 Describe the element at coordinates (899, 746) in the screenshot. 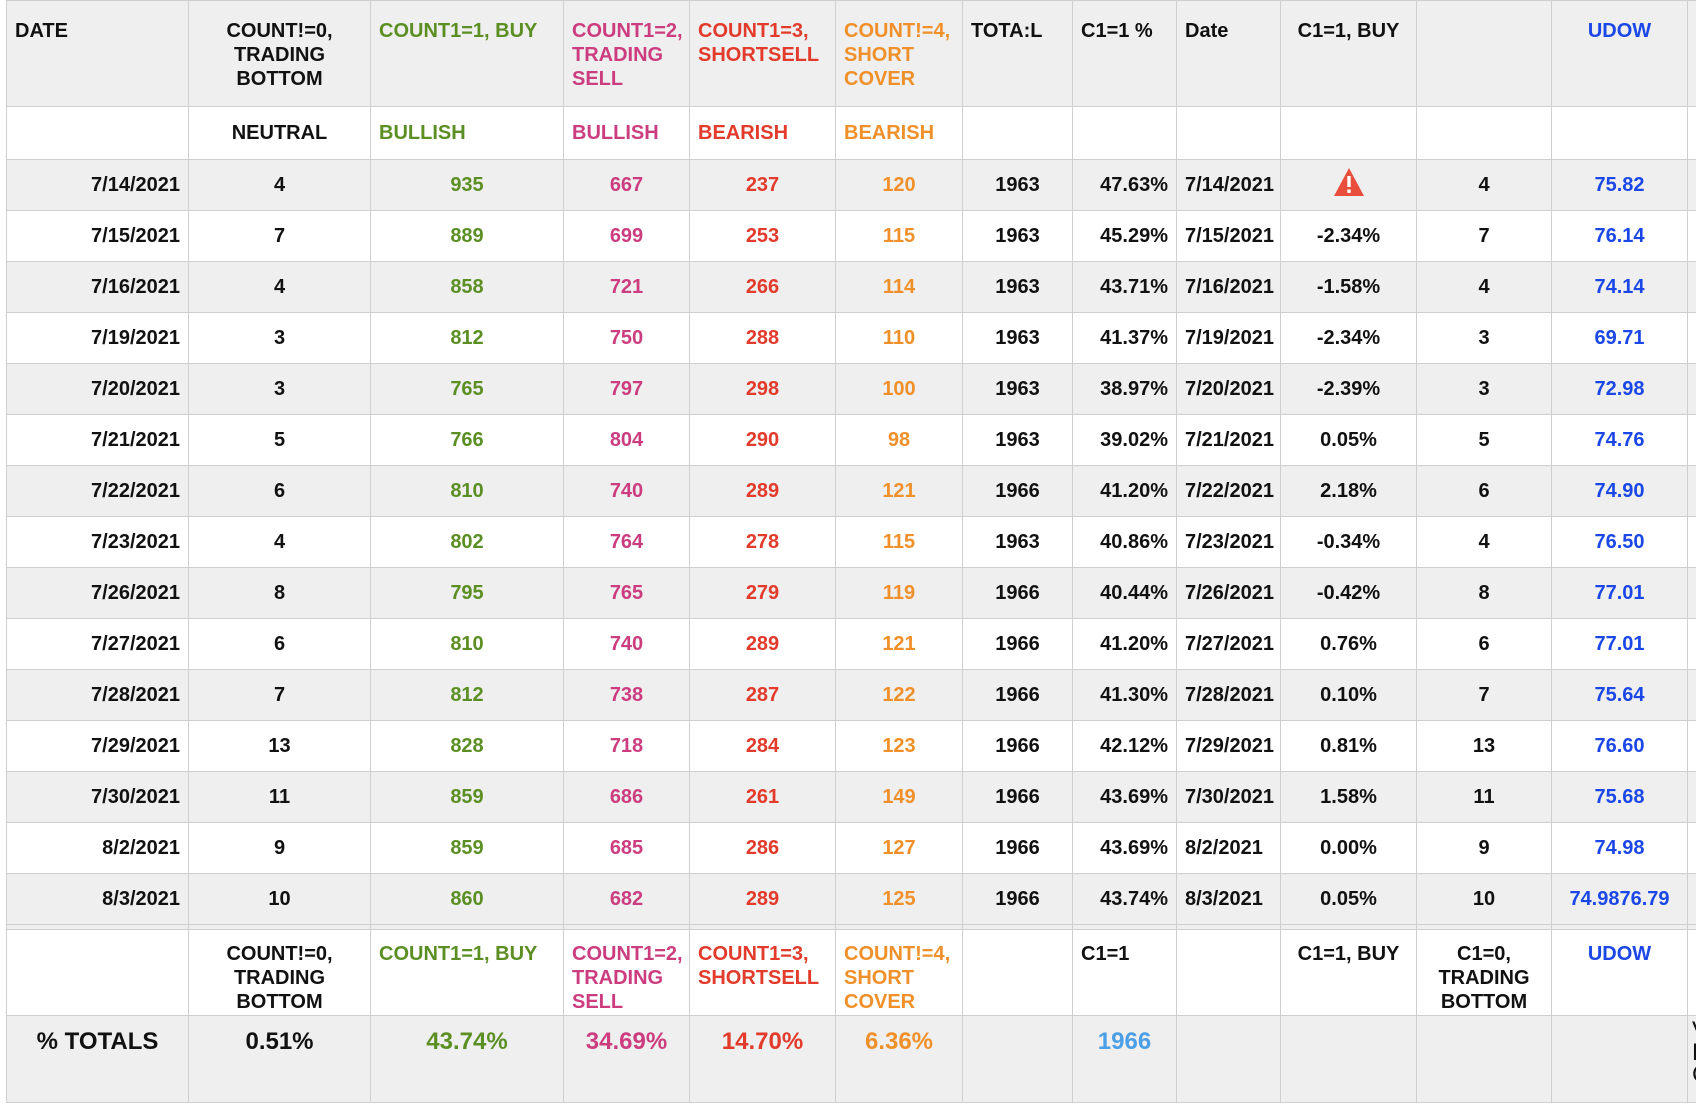

I see `cell-c4: 123` at that location.